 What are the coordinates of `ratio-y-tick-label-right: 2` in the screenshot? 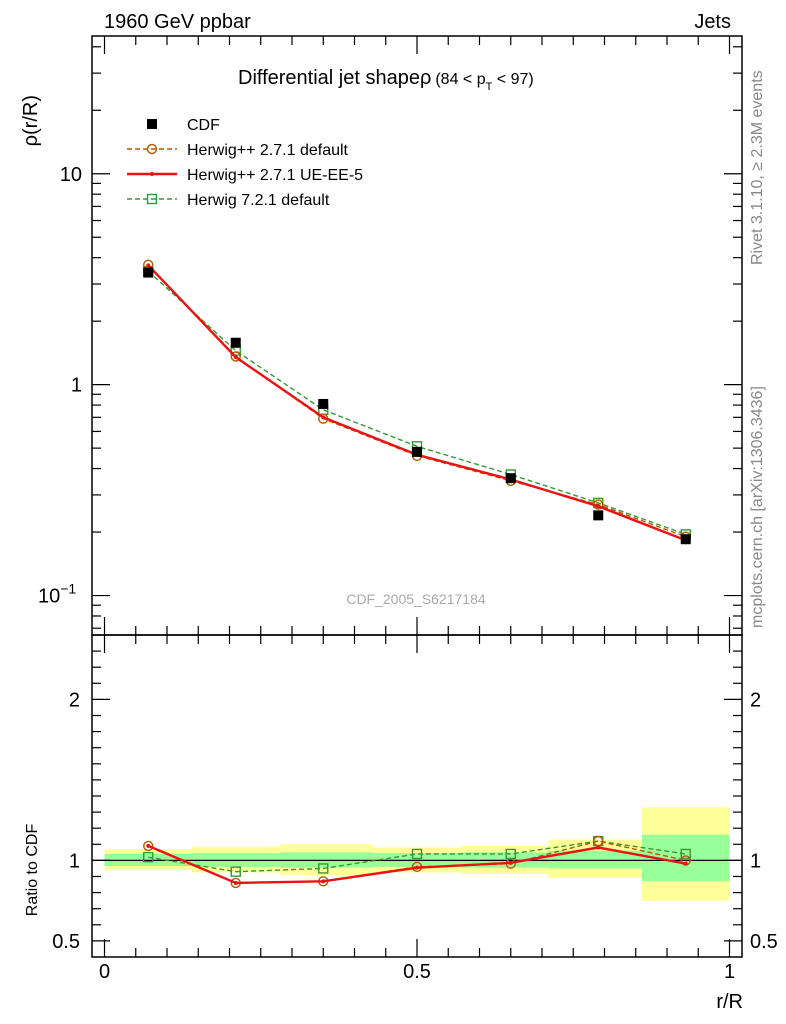 It's located at (755, 700).